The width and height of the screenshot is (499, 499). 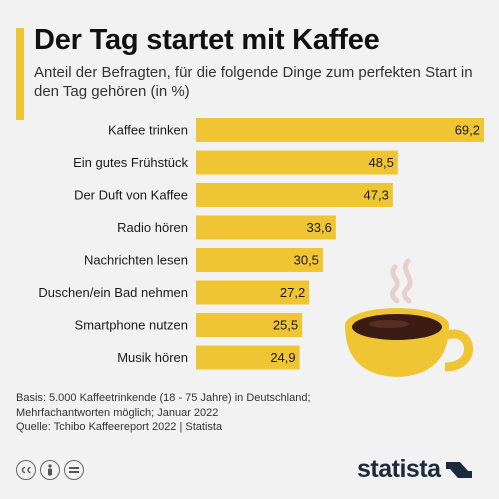 What do you see at coordinates (131, 325) in the screenshot?
I see `category-label: Smartphone nutzen` at bounding box center [131, 325].